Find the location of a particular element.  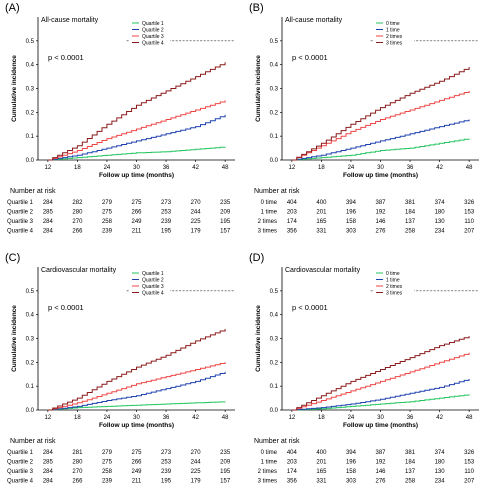

risk-cell: 273 is located at coordinates (166, 453).